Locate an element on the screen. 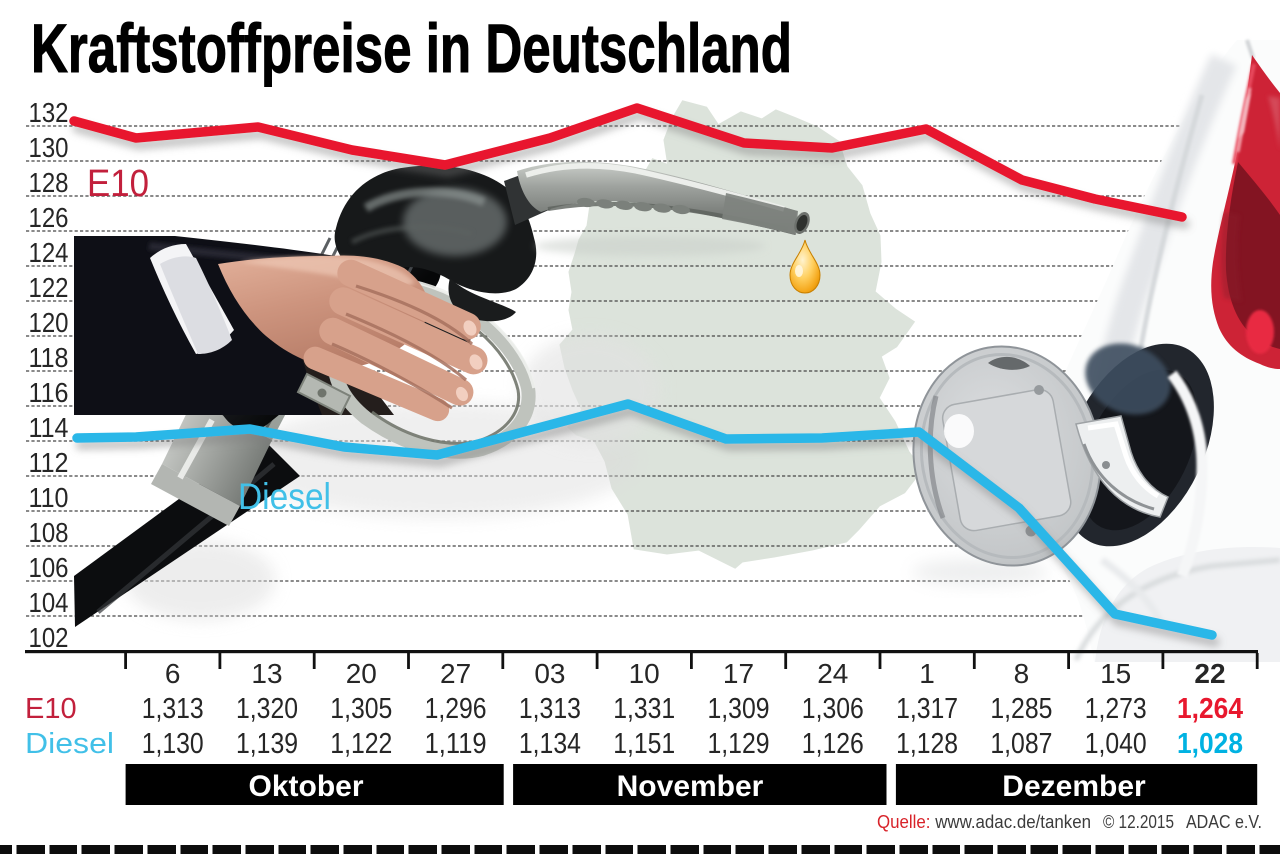 This screenshot has width=1280, height=854. svg-text: Quelle: www.adac.de/tanken is located at coordinates (984, 822).